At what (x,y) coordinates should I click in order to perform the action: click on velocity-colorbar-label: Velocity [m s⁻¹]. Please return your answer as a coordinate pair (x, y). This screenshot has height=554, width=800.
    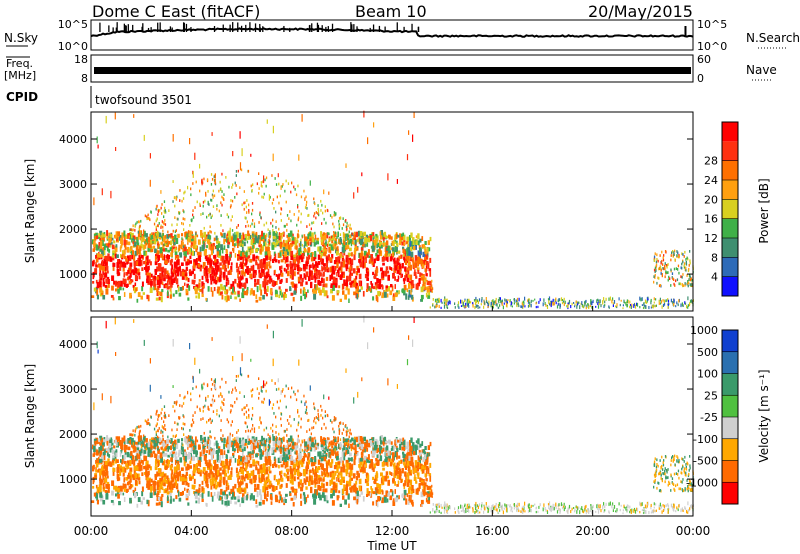
    Looking at the image, I should click on (764, 415).